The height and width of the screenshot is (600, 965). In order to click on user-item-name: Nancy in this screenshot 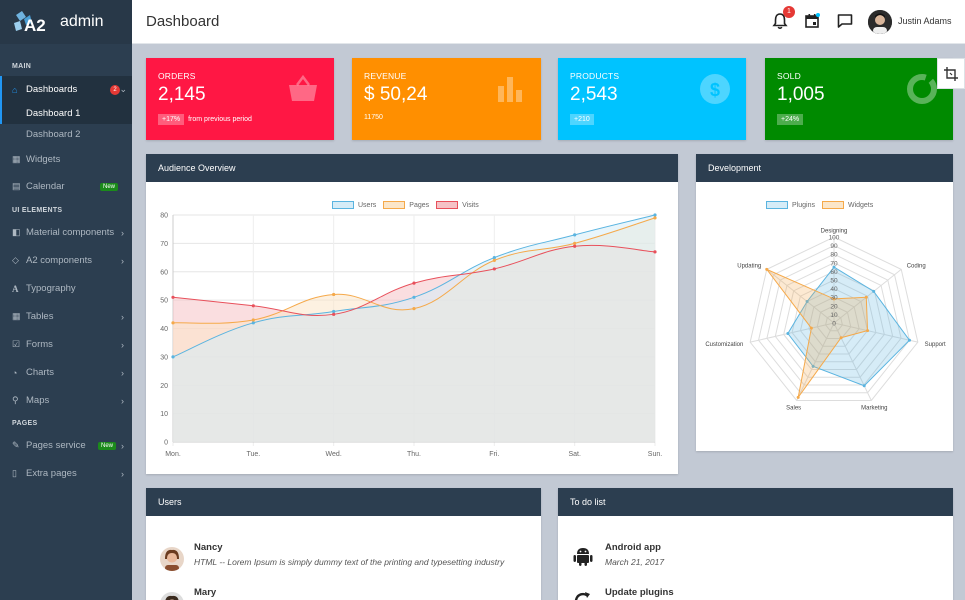, I will do `click(208, 547)`.